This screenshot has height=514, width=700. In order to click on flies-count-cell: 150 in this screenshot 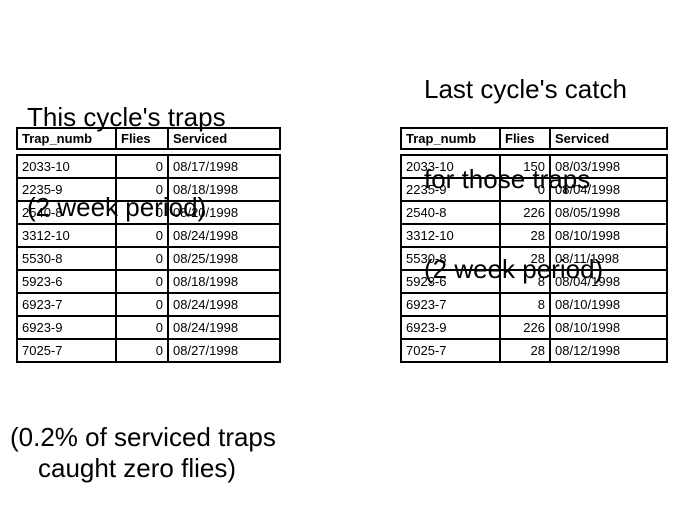, I will do `click(525, 166)`.